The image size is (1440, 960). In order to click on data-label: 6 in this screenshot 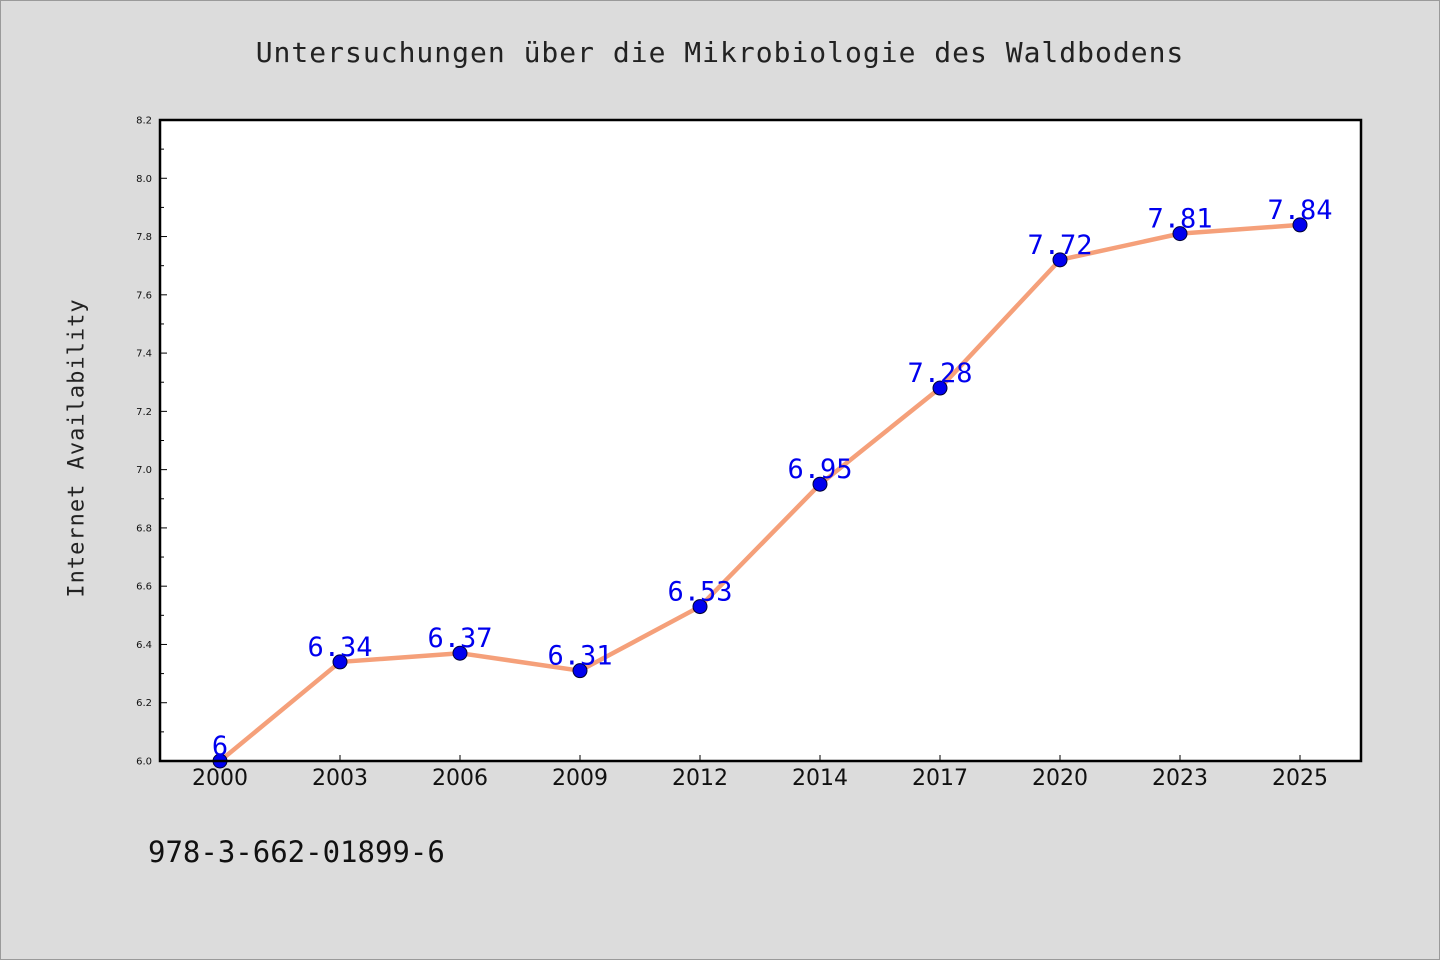, I will do `click(220, 746)`.